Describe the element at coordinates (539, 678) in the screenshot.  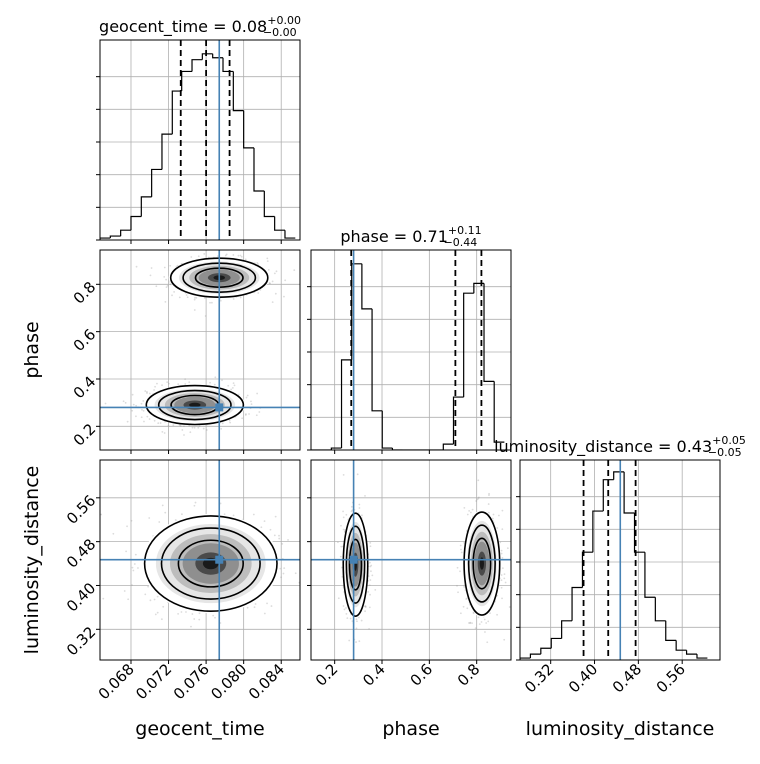
I see `x-tick-label: 0.32` at that location.